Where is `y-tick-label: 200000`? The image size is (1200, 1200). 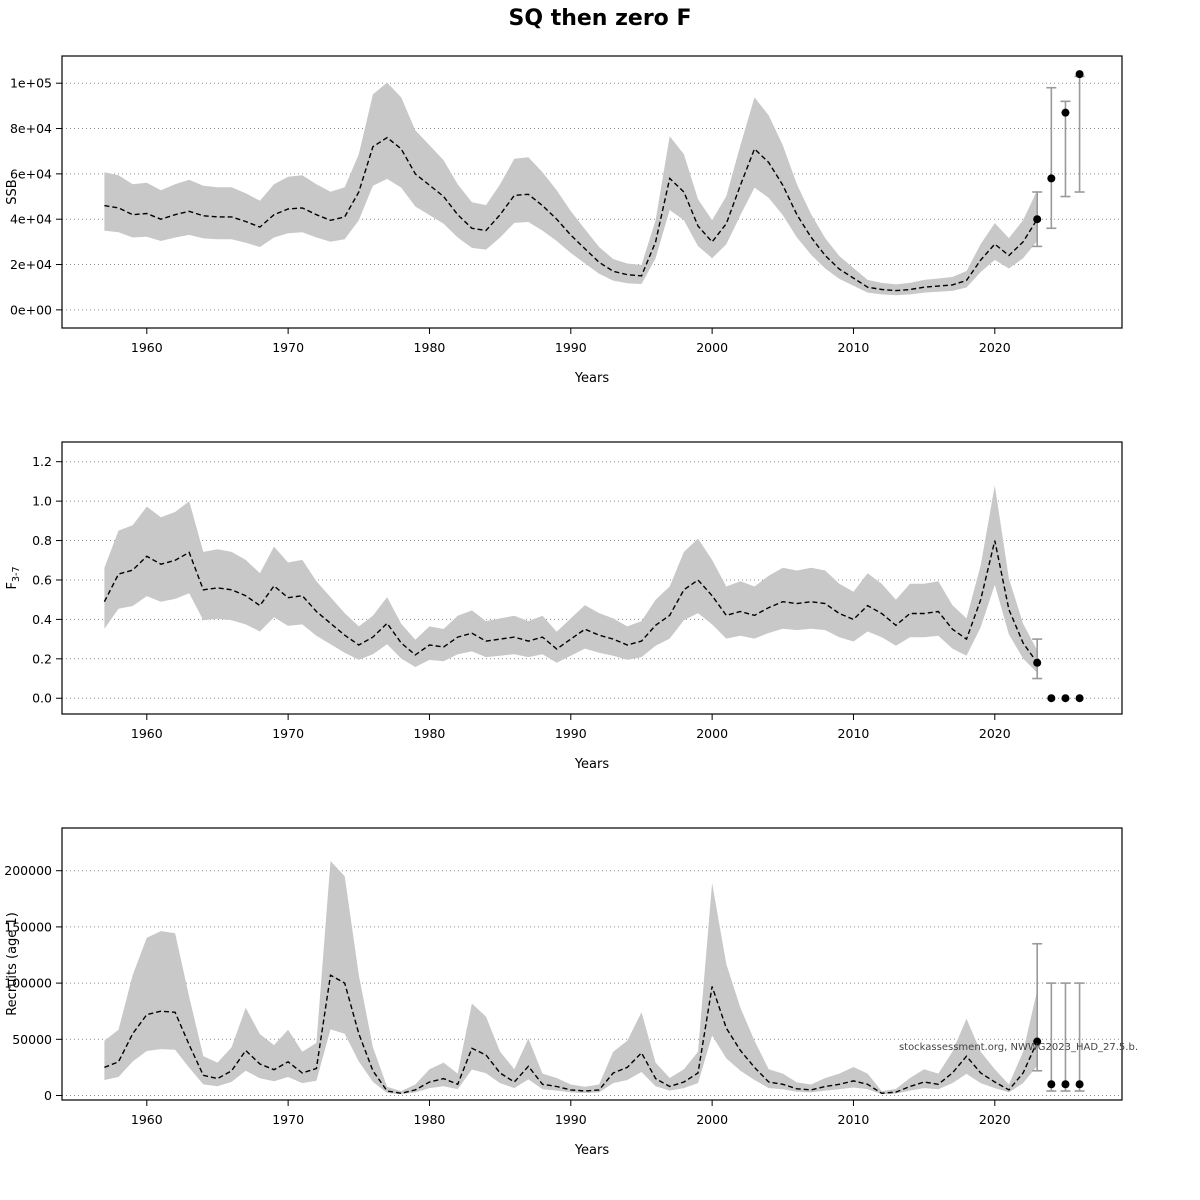
y-tick-label: 200000 is located at coordinates (28, 870).